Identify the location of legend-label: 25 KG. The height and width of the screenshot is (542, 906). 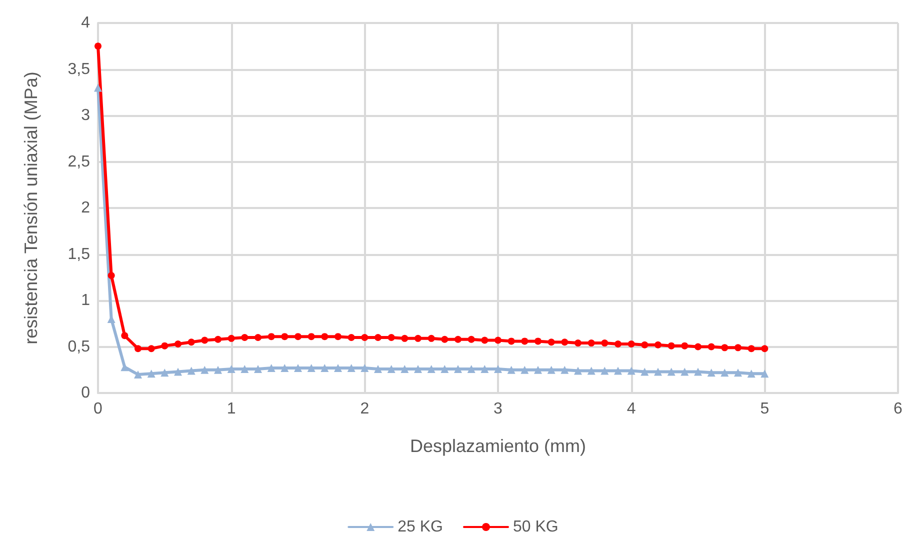
(420, 527).